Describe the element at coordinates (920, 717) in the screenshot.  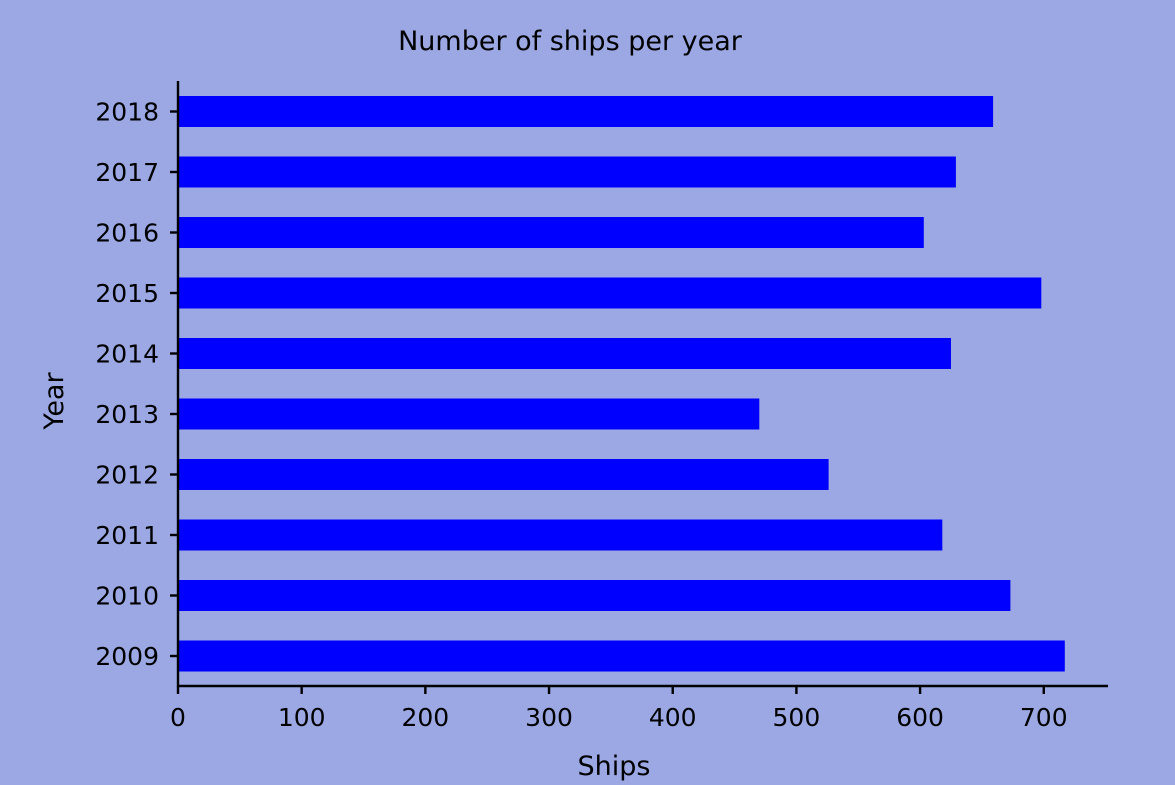
I see `x-tick-label-600: 600` at that location.